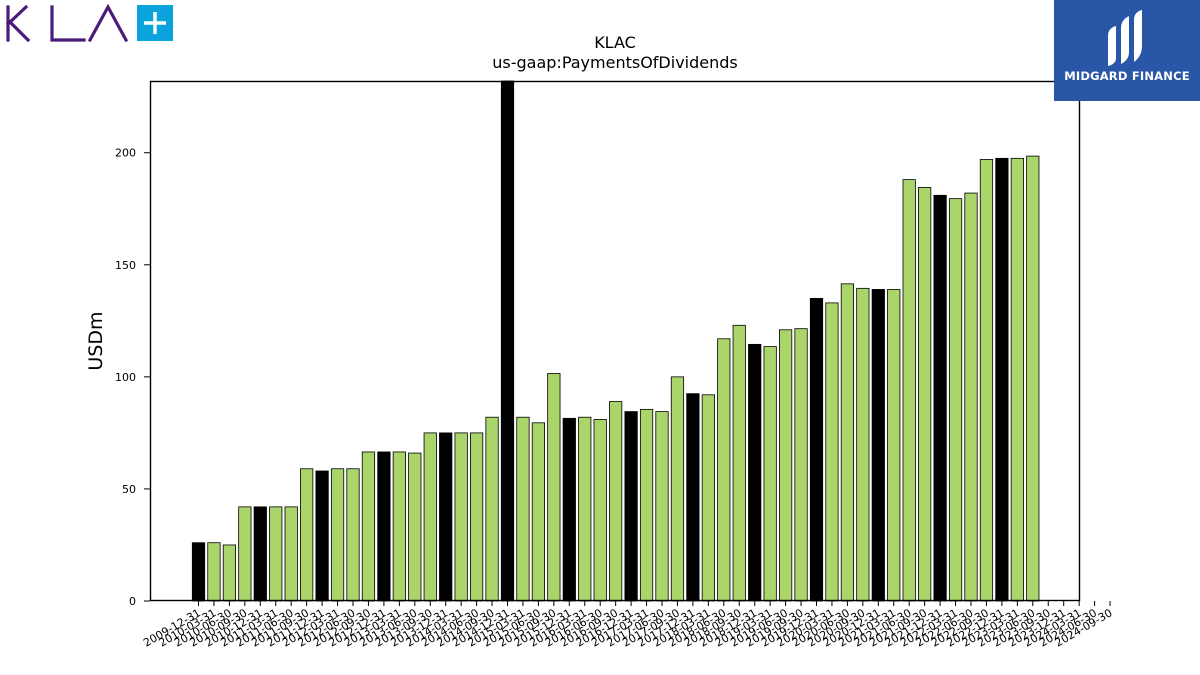  Describe the element at coordinates (125, 153) in the screenshot. I see `y-tick-label: 200` at that location.